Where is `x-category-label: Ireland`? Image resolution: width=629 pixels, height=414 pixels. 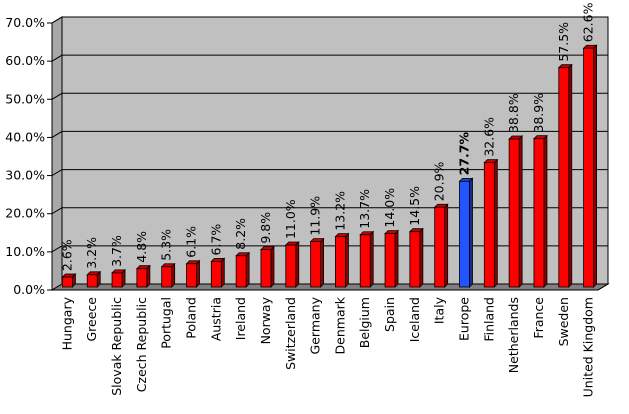
x-category-label: Ireland is located at coordinates (240, 318).